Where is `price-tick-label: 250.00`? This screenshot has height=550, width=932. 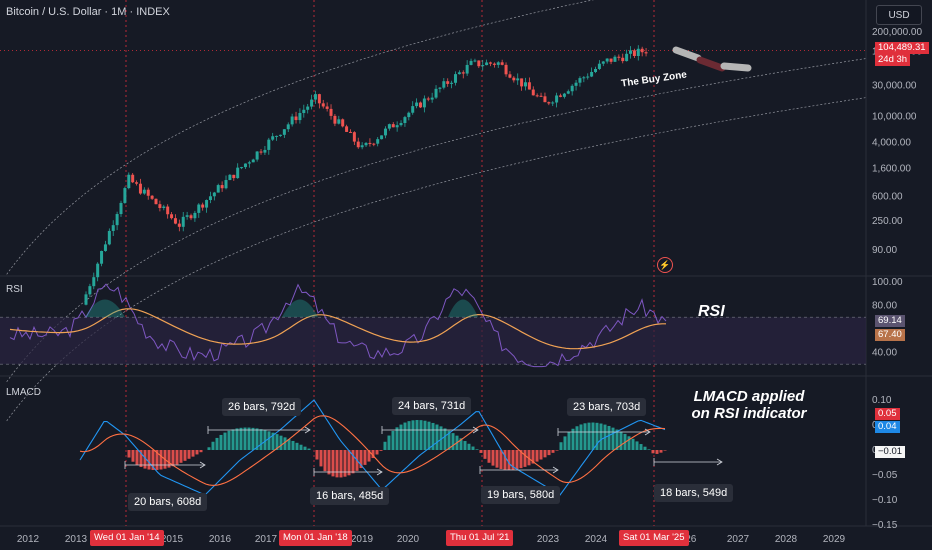
price-tick-label: 250.00 is located at coordinates (887, 221).